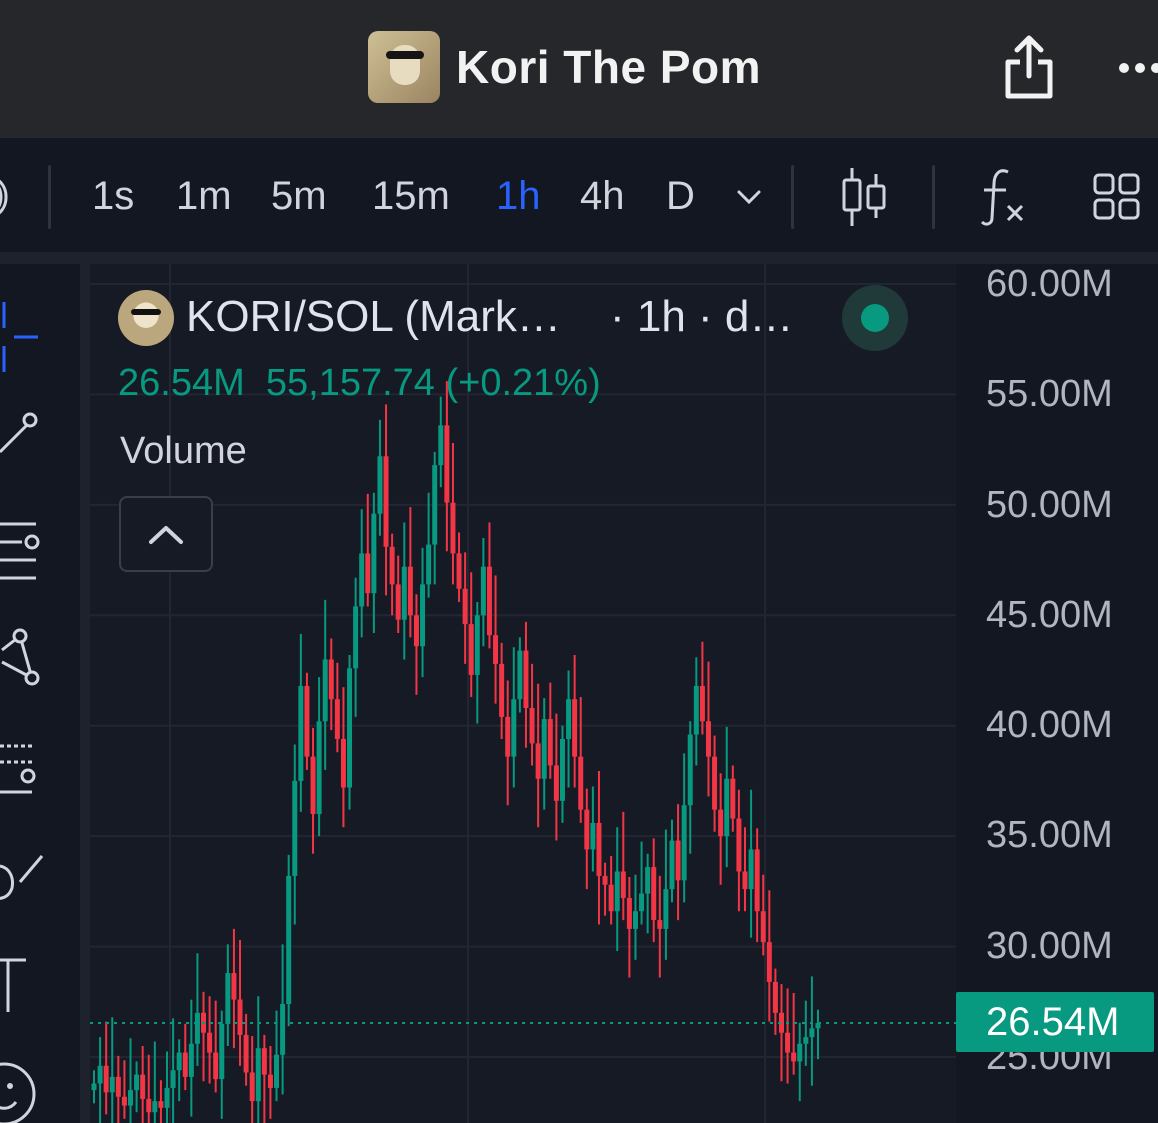 This screenshot has height=1123, width=1158. What do you see at coordinates (518, 196) in the screenshot?
I see `timeframe-1h: 1h` at bounding box center [518, 196].